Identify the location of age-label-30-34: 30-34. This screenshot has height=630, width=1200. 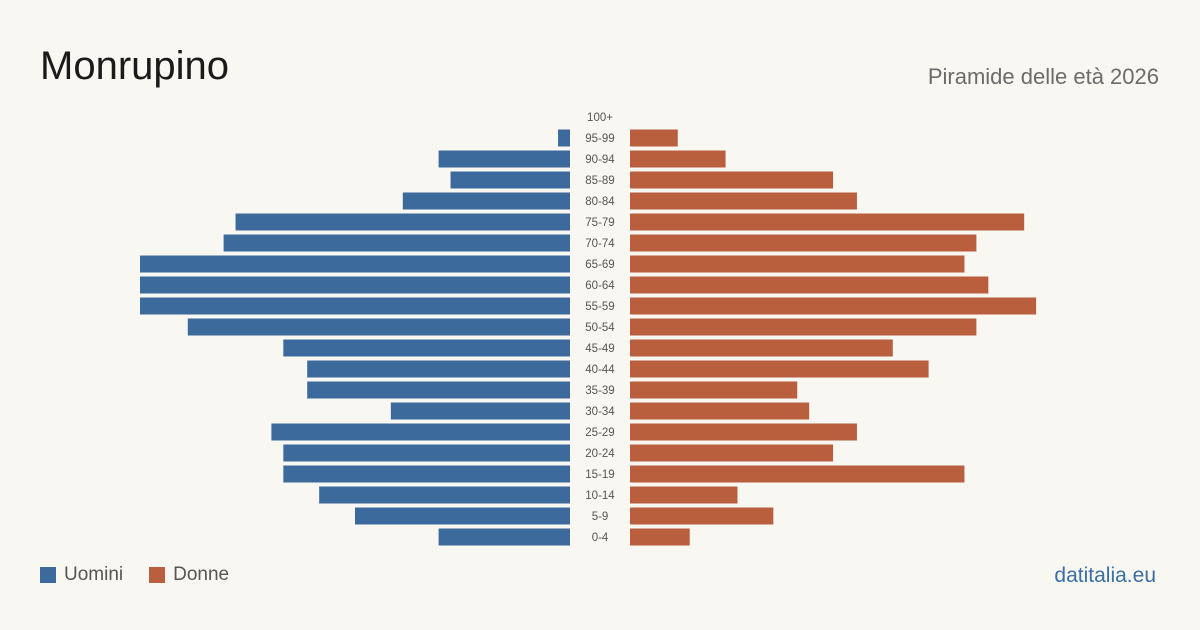
(600, 412).